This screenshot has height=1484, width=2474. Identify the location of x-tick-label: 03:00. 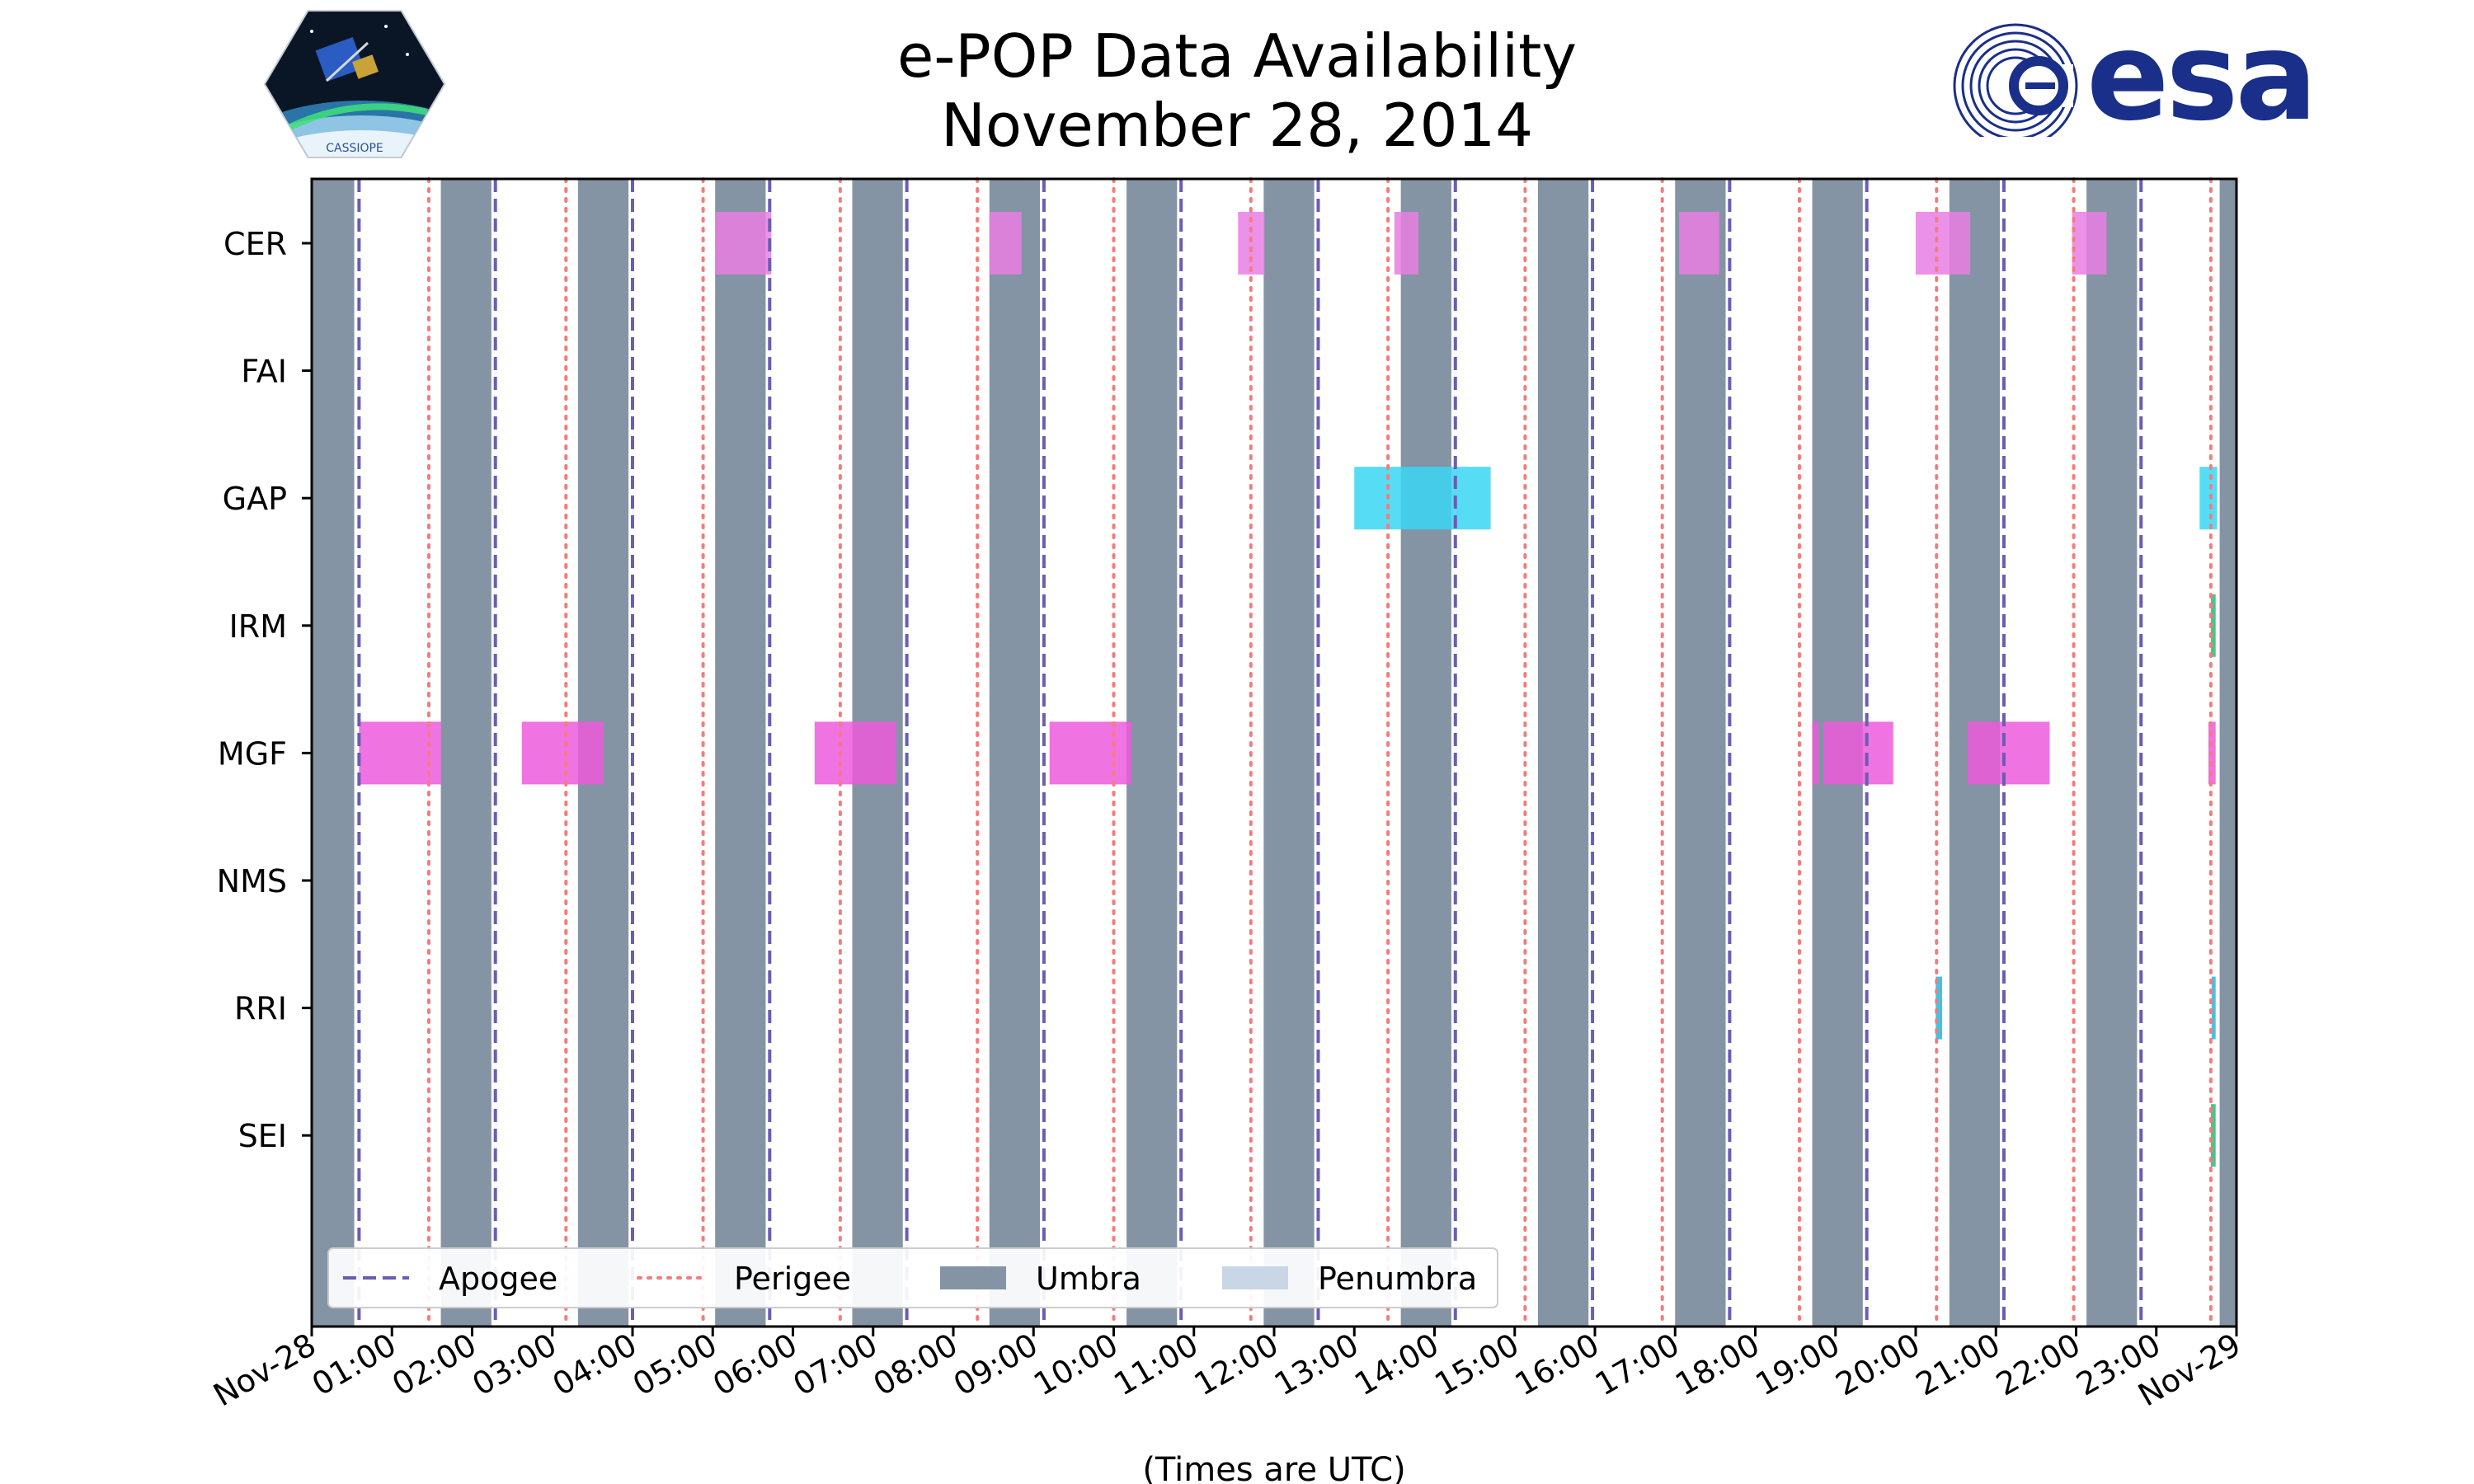
(514, 1365).